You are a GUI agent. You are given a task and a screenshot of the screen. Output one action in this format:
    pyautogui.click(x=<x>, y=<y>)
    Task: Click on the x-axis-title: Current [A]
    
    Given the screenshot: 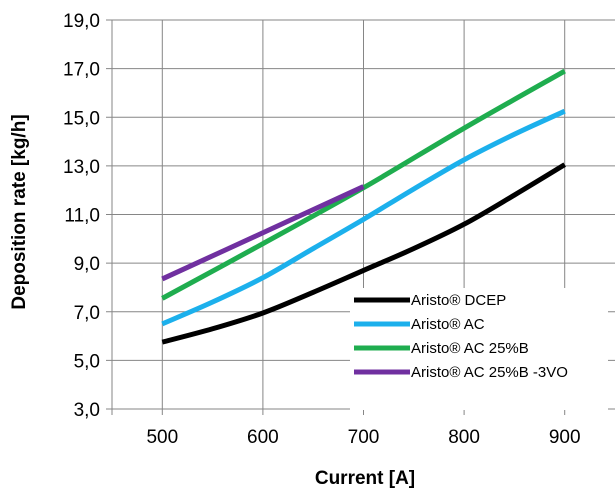 What is the action you would take?
    pyautogui.click(x=365, y=478)
    